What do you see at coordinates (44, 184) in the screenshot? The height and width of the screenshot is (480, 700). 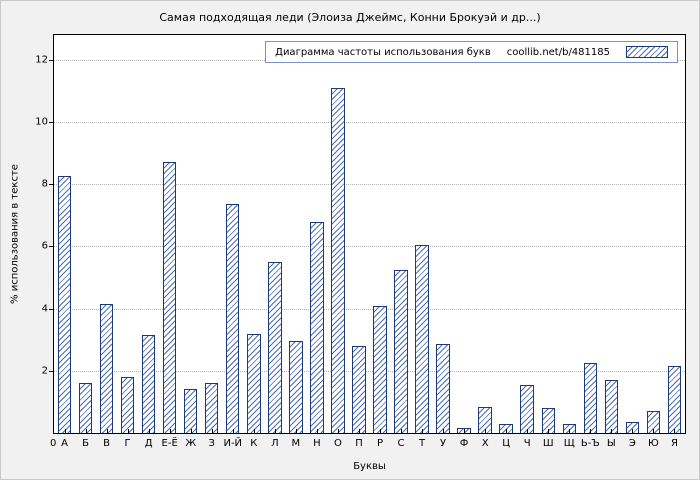 I see `y-tick-label: 8` at bounding box center [44, 184].